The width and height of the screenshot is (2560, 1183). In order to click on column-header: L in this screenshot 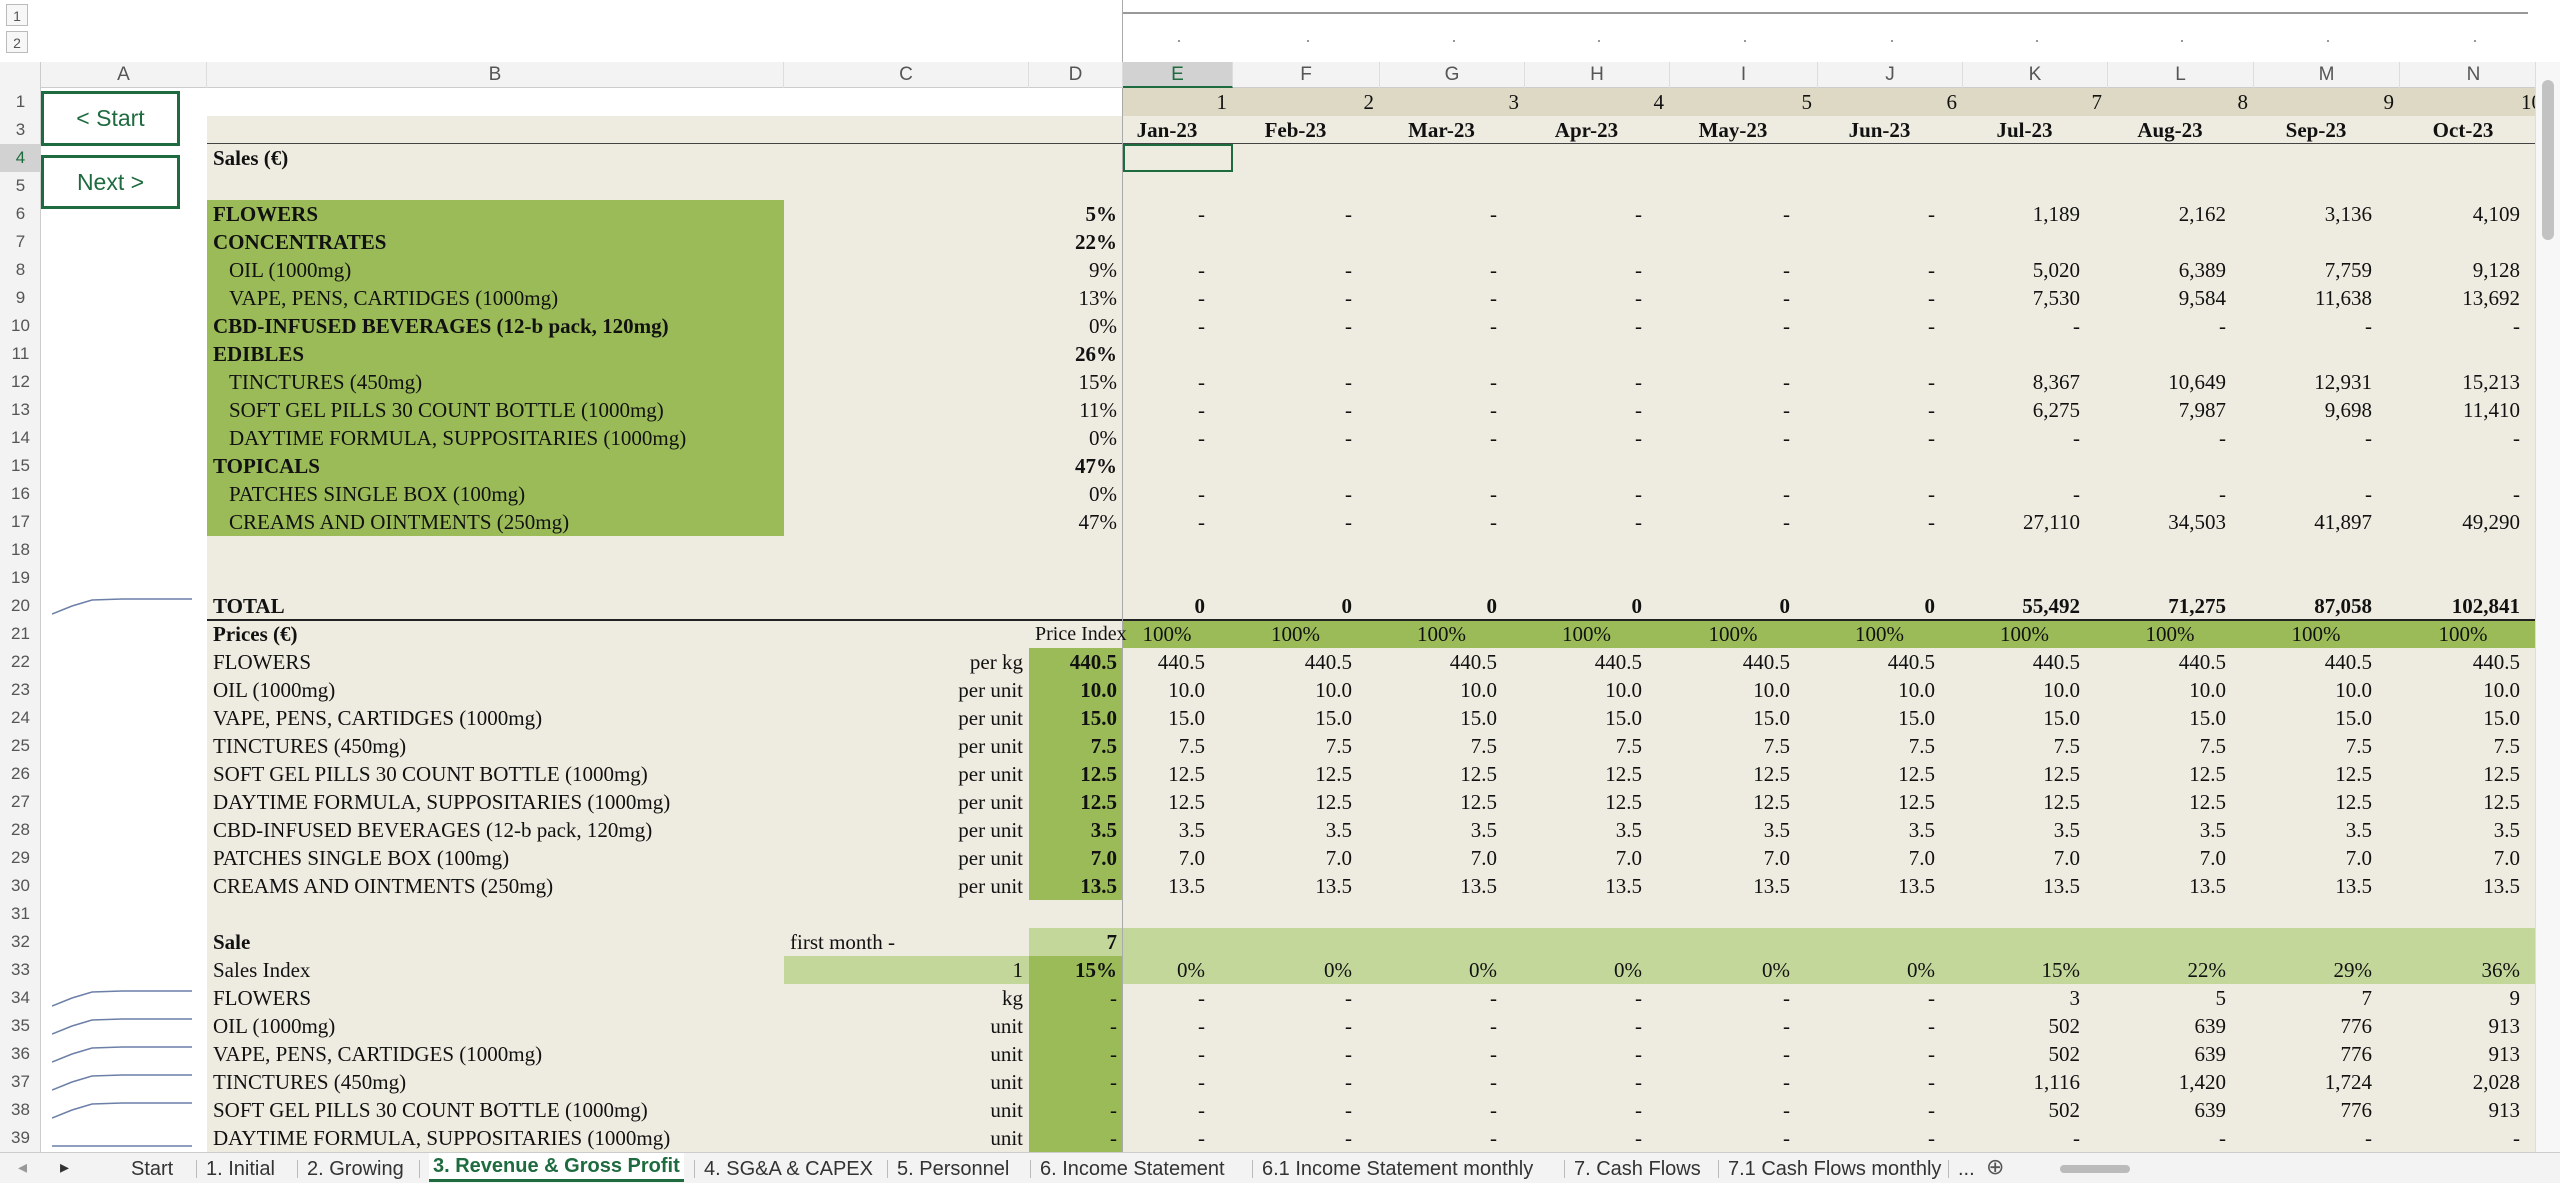, I will do `click(2181, 75)`.